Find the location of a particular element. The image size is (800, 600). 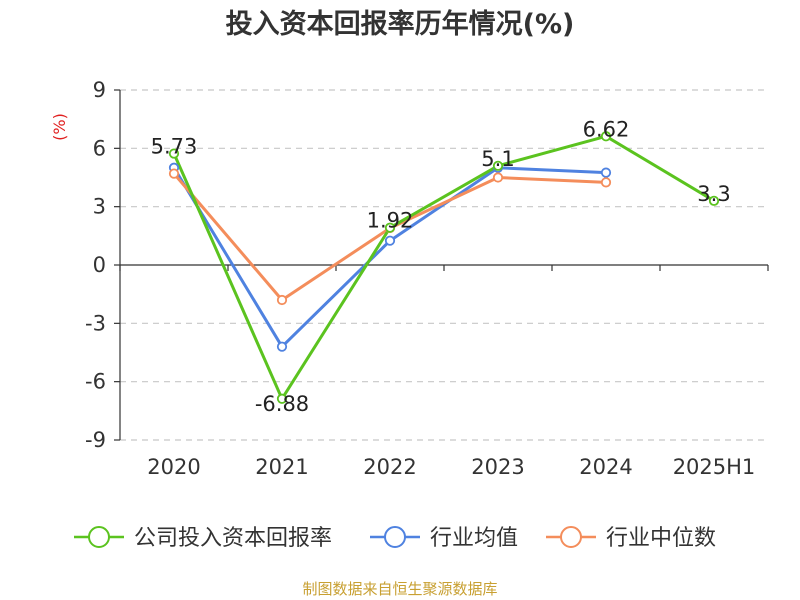

legend-label: 公司投入资本回报率 is located at coordinates (233, 538).